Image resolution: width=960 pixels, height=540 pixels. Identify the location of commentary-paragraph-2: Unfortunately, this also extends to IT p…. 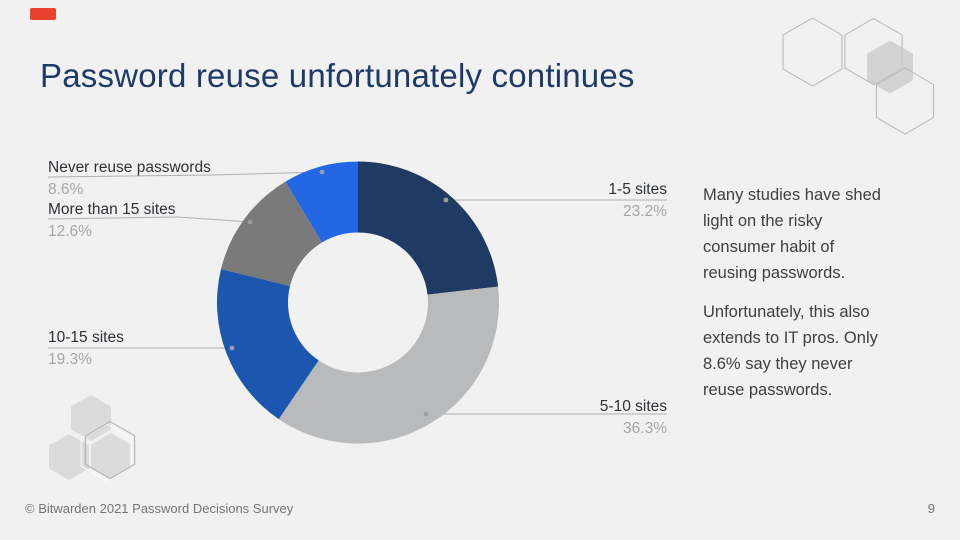
(790, 351).